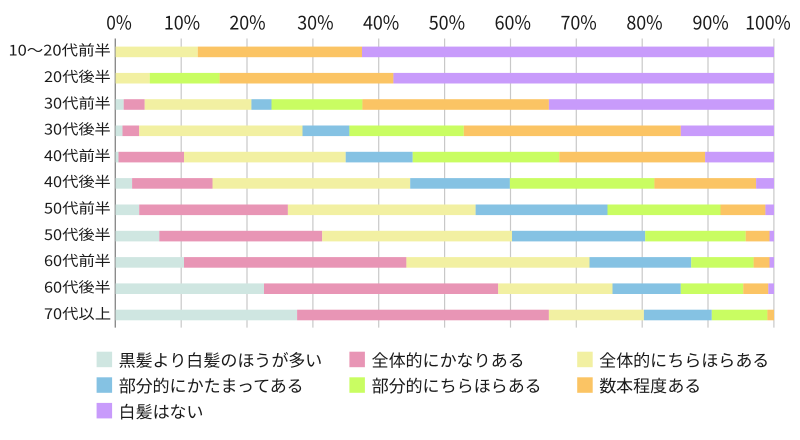  Describe the element at coordinates (211, 384) in the screenshot. I see `svg-text: 部分的にかたまってある` at that location.